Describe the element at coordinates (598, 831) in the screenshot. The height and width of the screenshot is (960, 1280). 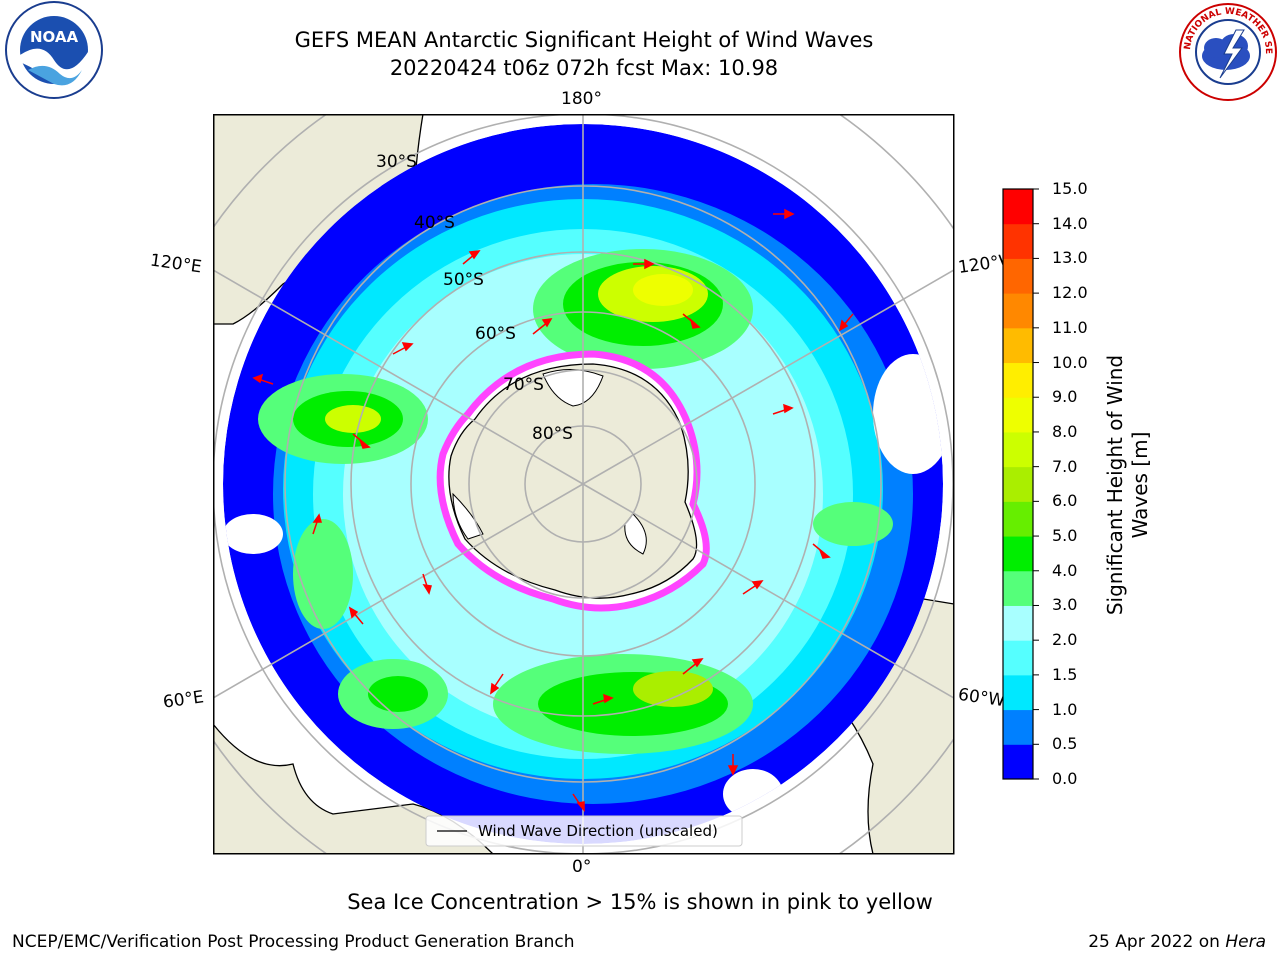
I see `legend-label: Wind Wave Direction (unscaled)` at that location.